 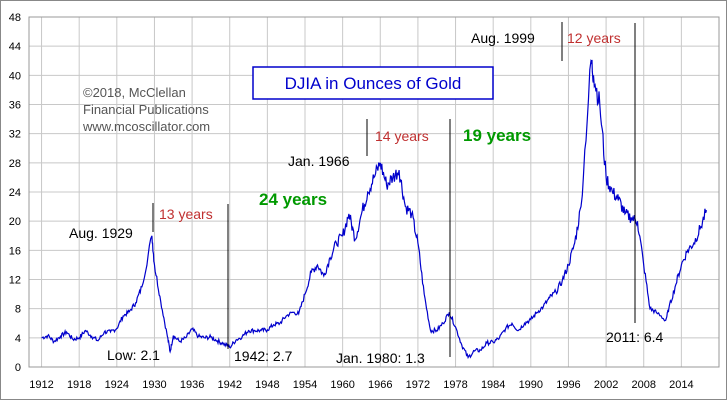 I want to click on label-aug-1999: Aug. 1999, so click(x=503, y=38).